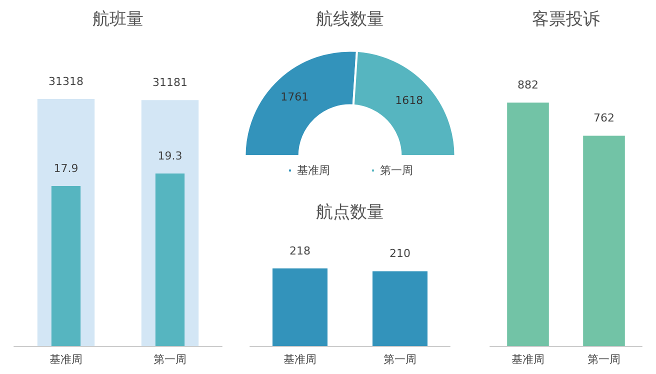 This screenshot has width=656, height=374. I want to click on data-label: 210, so click(400, 253).